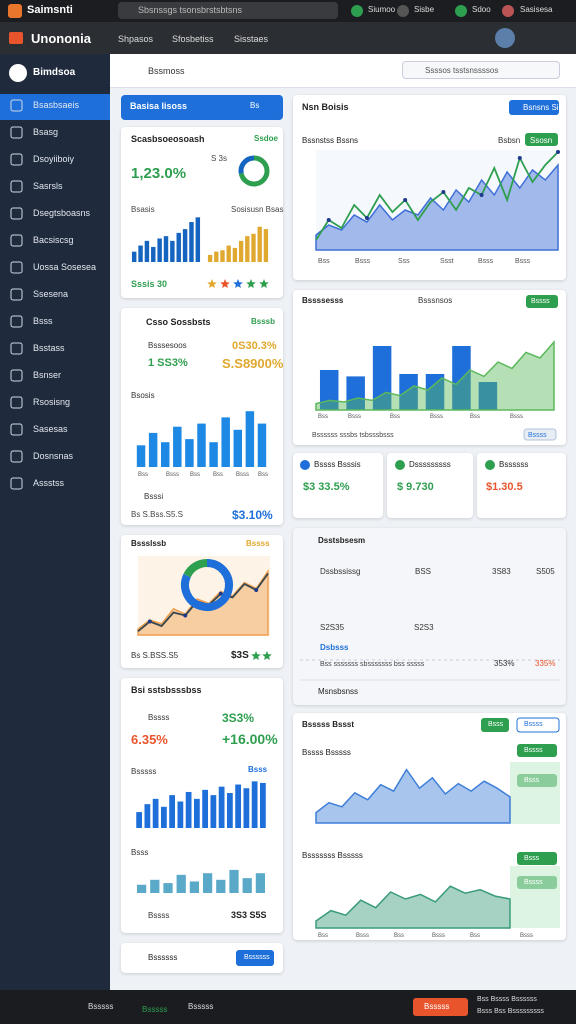 The image size is (576, 1024). I want to click on button-label: Bsss, so click(496, 724).